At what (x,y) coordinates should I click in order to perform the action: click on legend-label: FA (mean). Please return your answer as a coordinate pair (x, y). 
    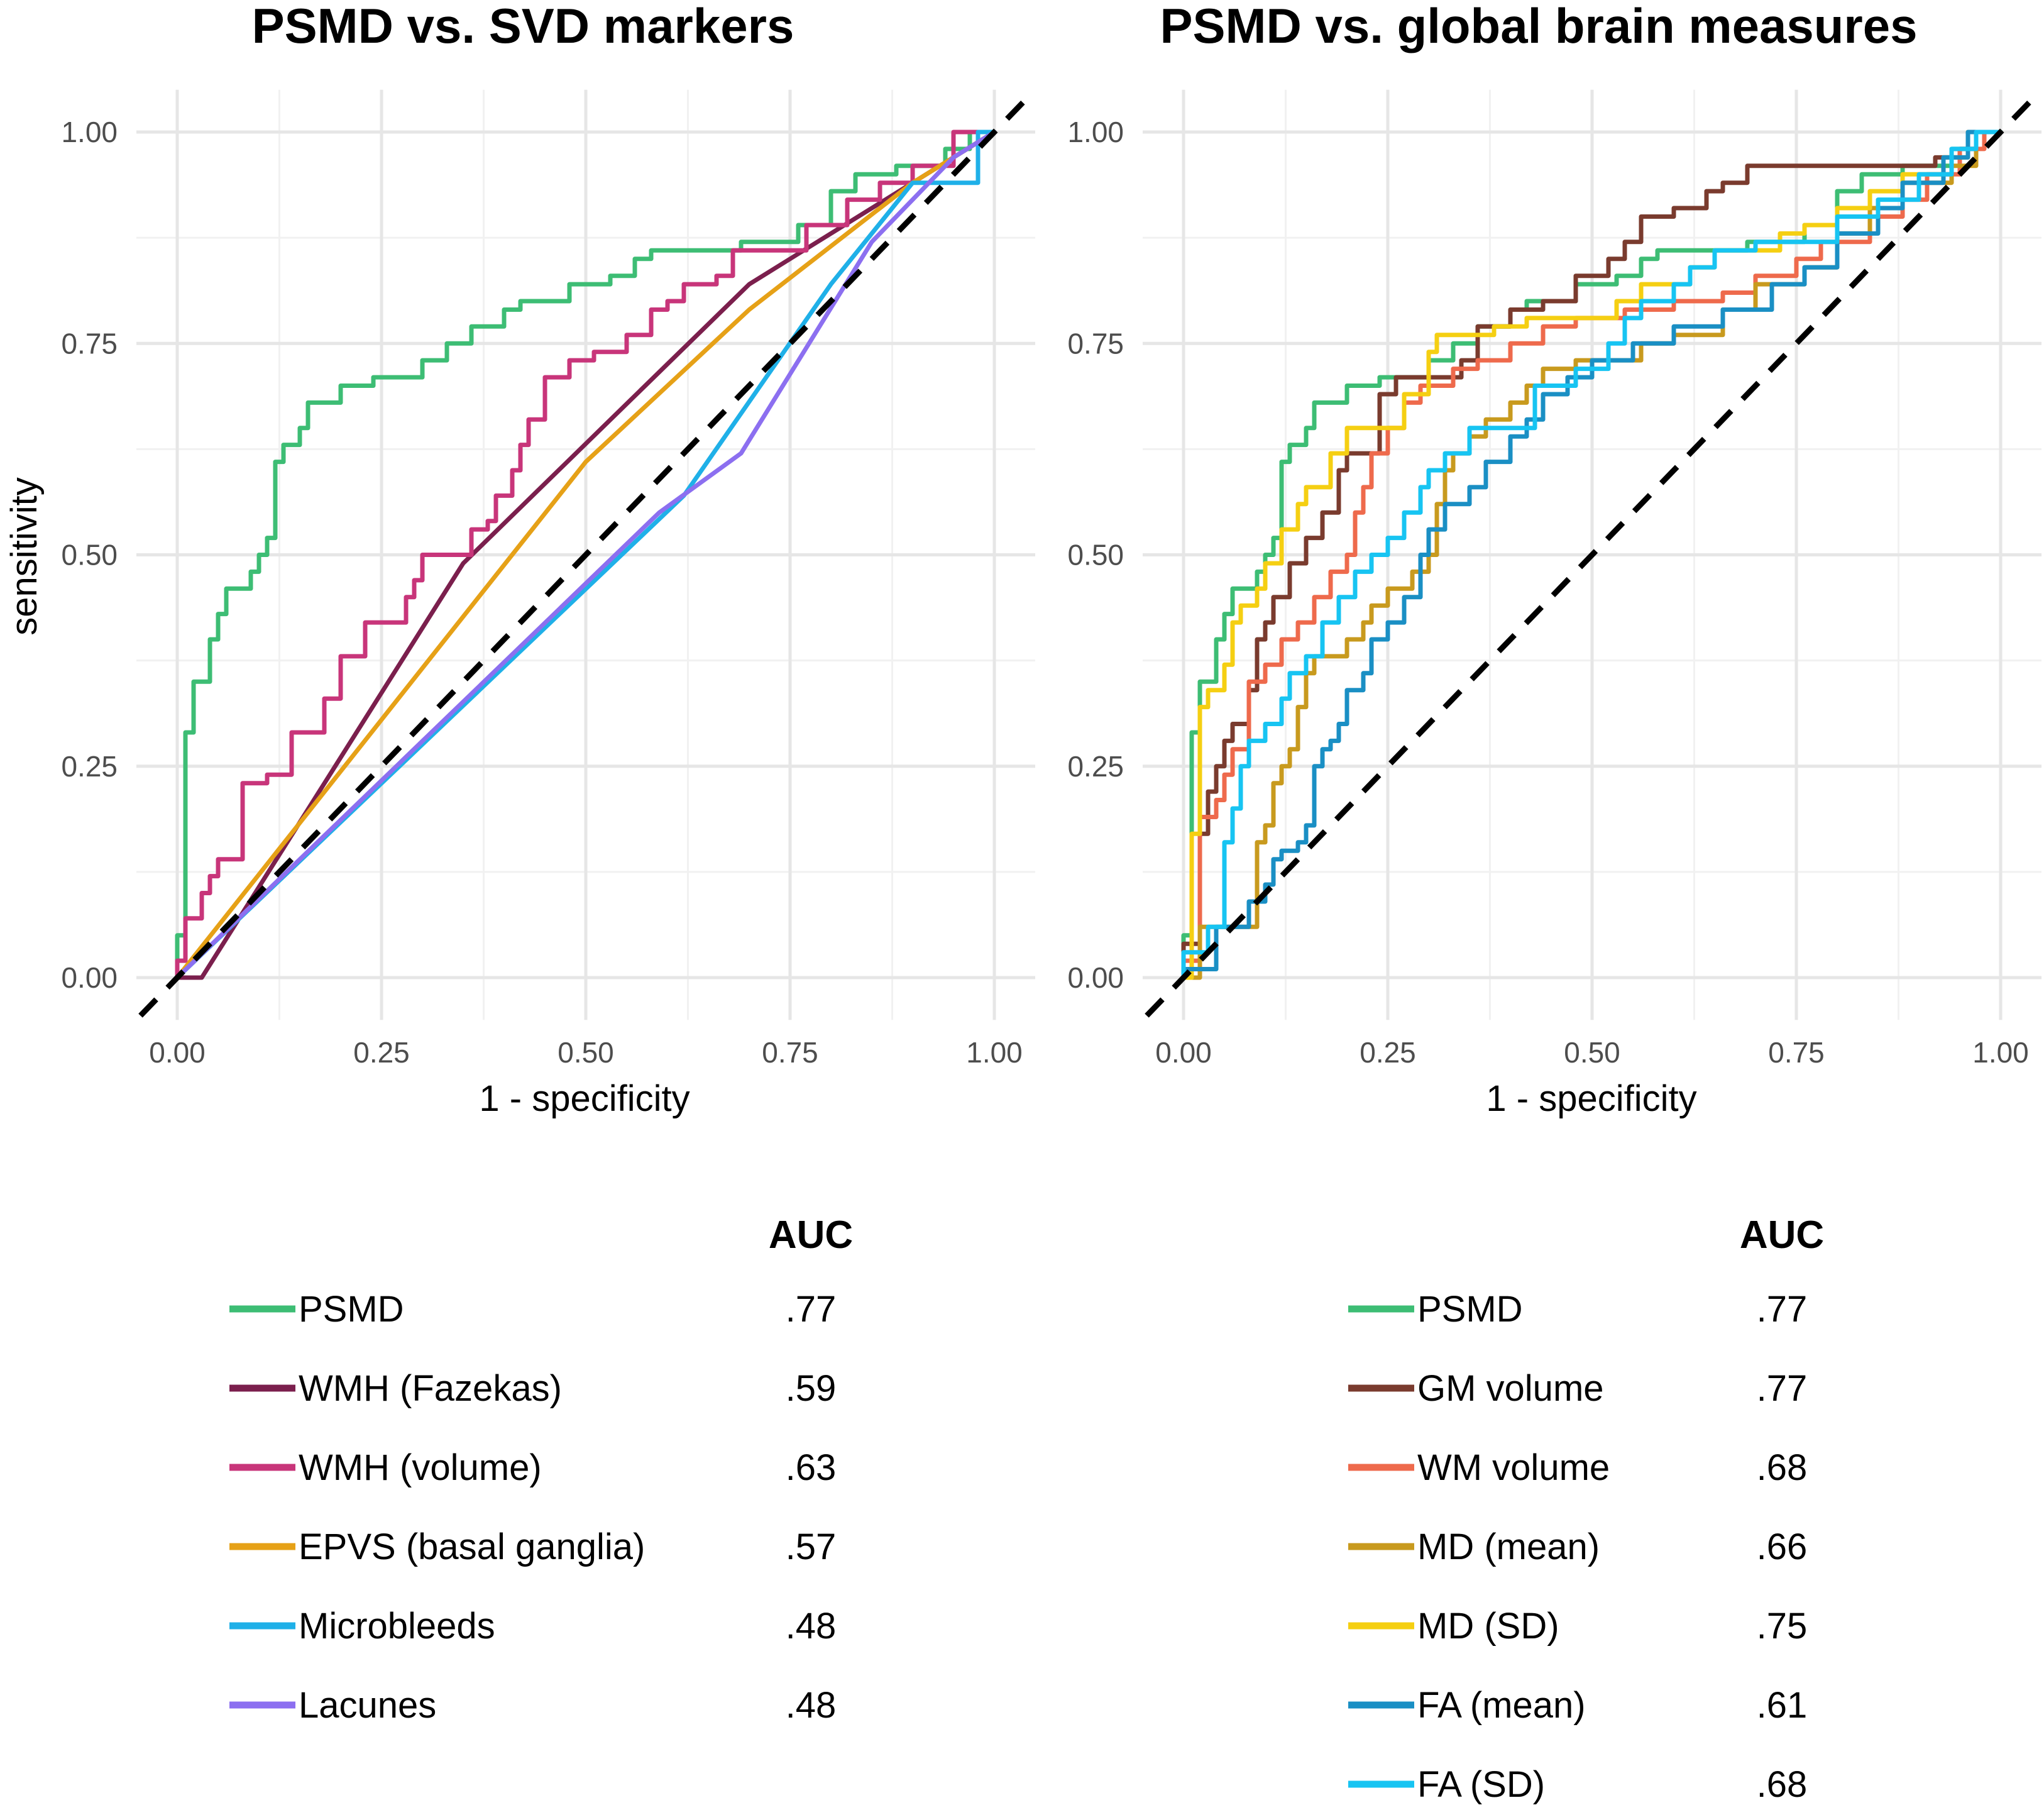
    Looking at the image, I should click on (1502, 1705).